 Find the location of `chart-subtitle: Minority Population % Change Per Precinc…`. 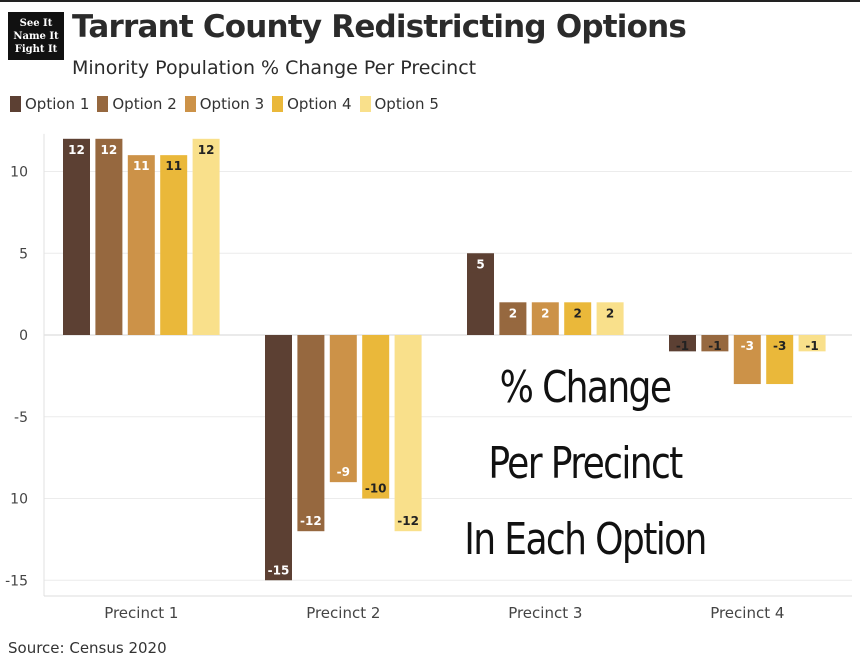

chart-subtitle: Minority Population % Change Per Precinc… is located at coordinates (274, 68).